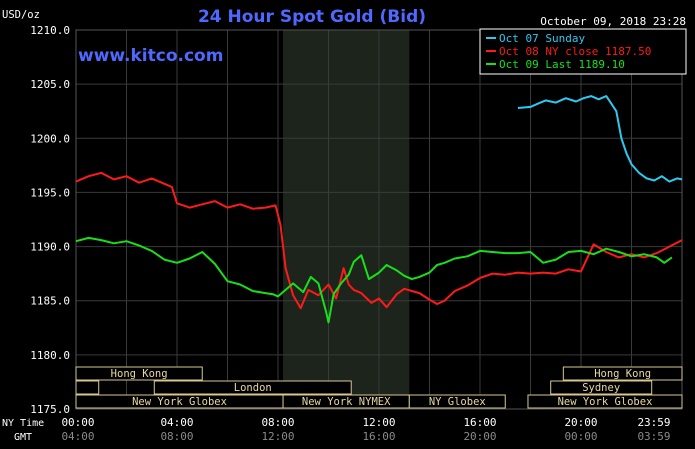  What do you see at coordinates (50, 30) in the screenshot?
I see `y-tick-label: 1210.0` at bounding box center [50, 30].